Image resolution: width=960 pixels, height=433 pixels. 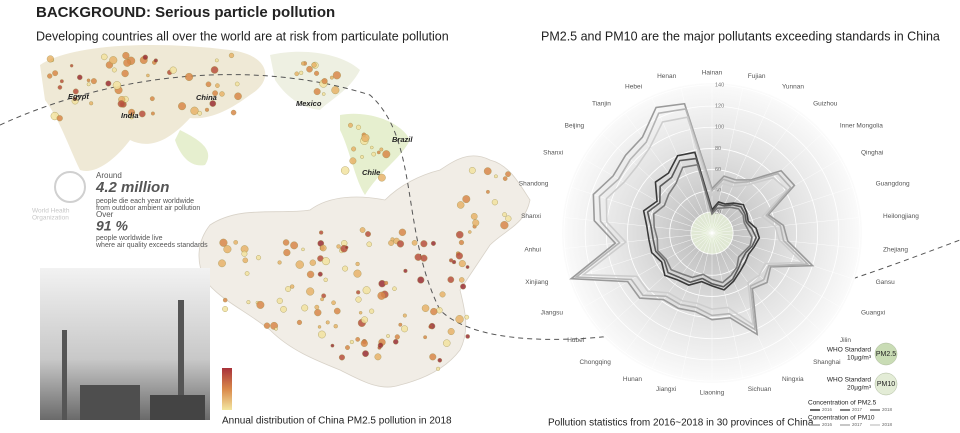 What do you see at coordinates (534, 183) in the screenshot?
I see `category-label: Shandong` at bounding box center [534, 183].